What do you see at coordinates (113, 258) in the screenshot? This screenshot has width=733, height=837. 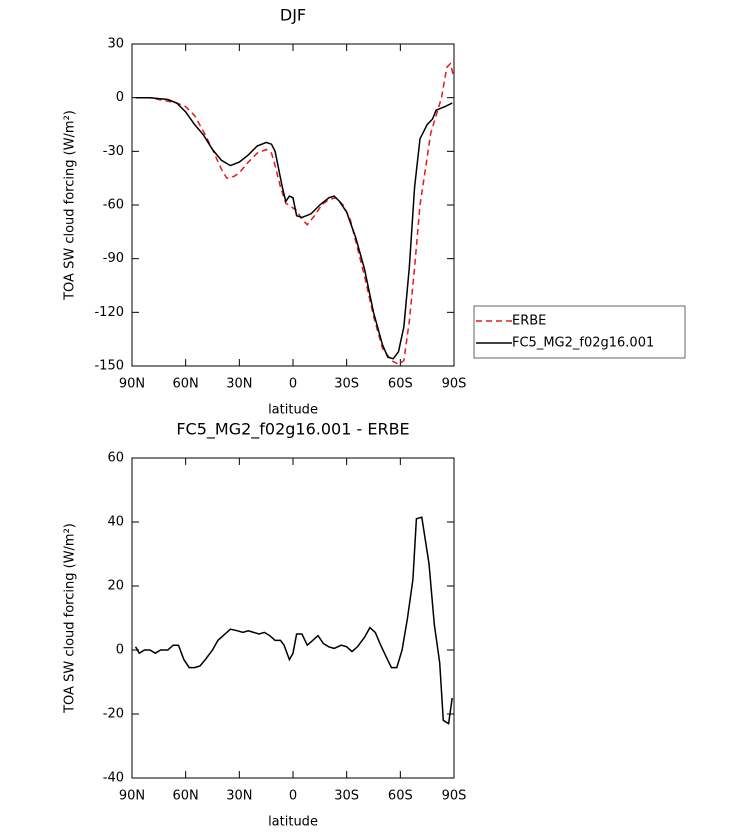 I see `y-tick-label: -90` at bounding box center [113, 258].